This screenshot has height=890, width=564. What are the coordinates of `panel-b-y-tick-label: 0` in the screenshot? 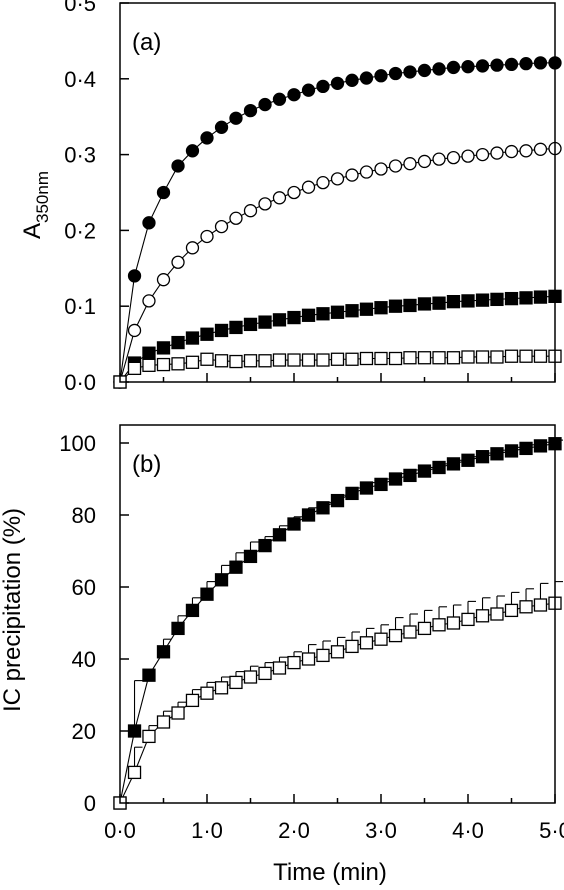 It's located at (90, 803).